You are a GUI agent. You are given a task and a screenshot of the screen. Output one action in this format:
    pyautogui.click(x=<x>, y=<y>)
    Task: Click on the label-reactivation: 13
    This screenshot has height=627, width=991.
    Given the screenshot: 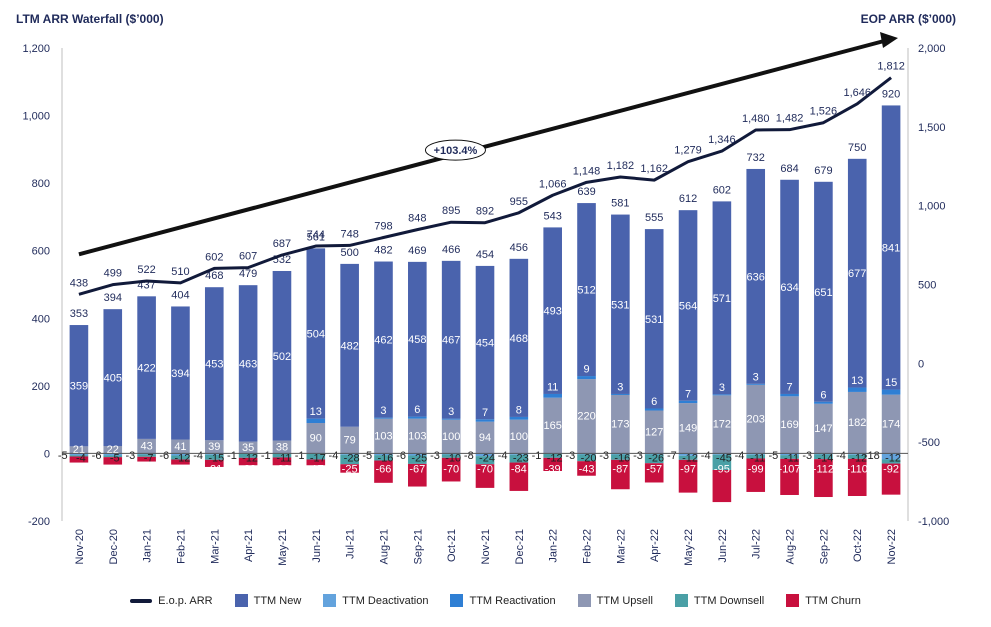 What is the action you would take?
    pyautogui.click(x=857, y=381)
    